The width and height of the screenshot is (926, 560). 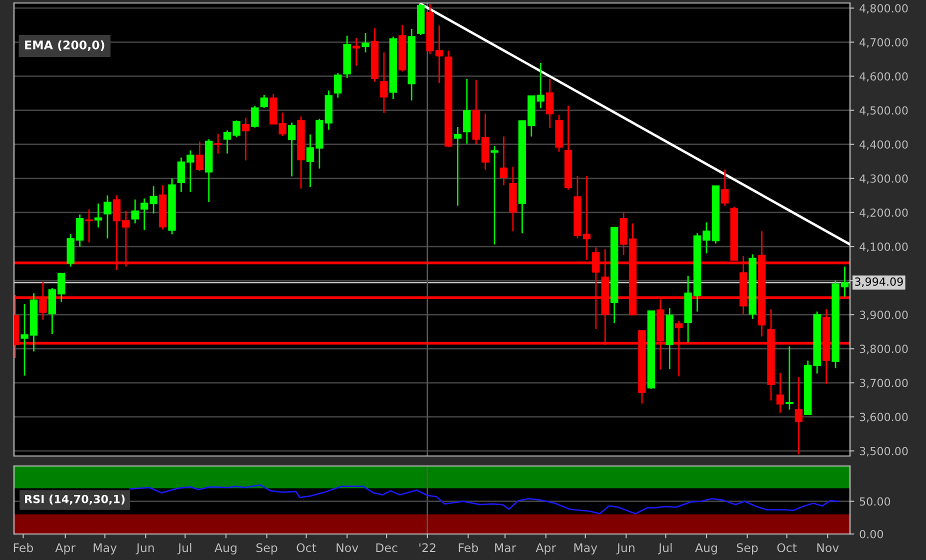 I want to click on y-tick-label: 4,200.00, so click(x=884, y=213).